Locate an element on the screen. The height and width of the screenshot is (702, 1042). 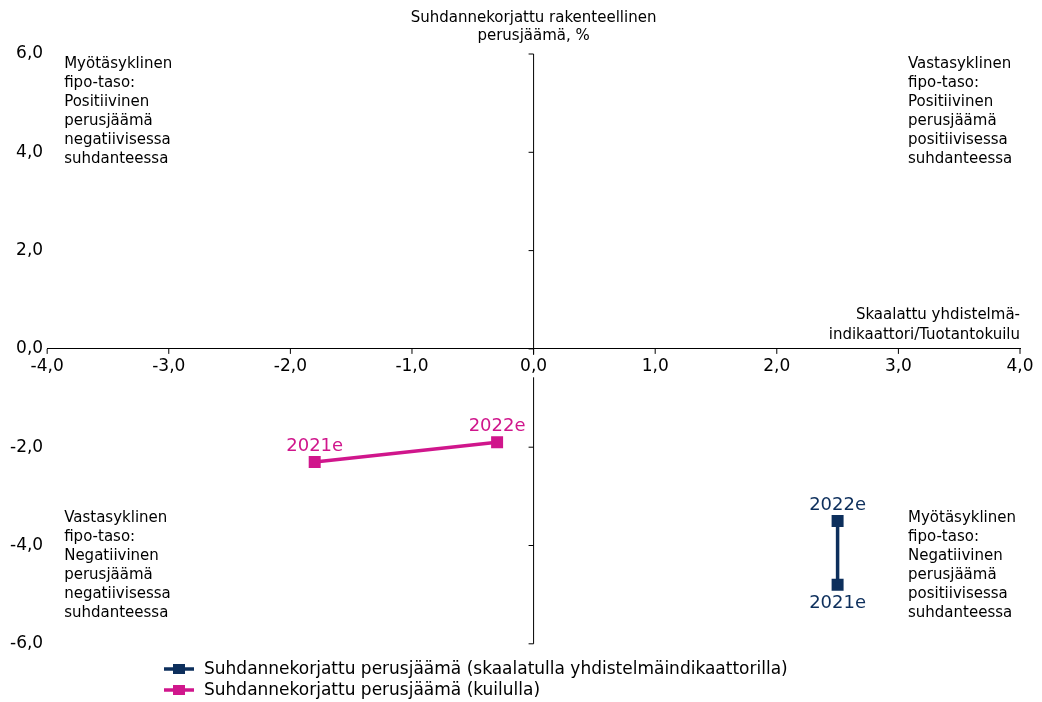
x-tick-label: 3,0 is located at coordinates (898, 364).